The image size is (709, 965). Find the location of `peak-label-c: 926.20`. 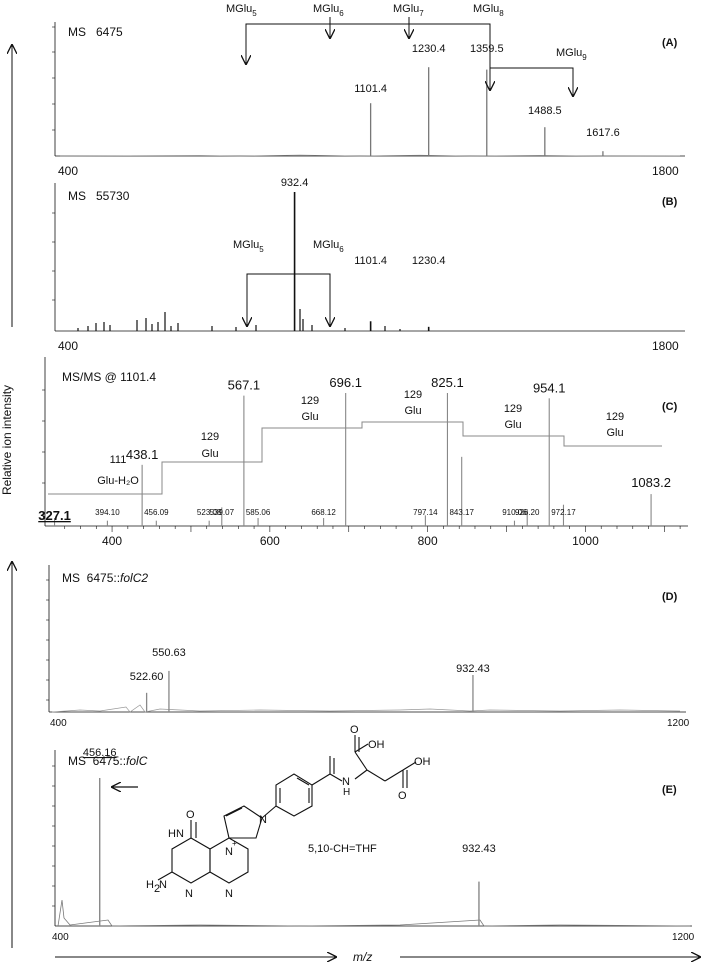

peak-label-c: 926.20 is located at coordinates (527, 512).